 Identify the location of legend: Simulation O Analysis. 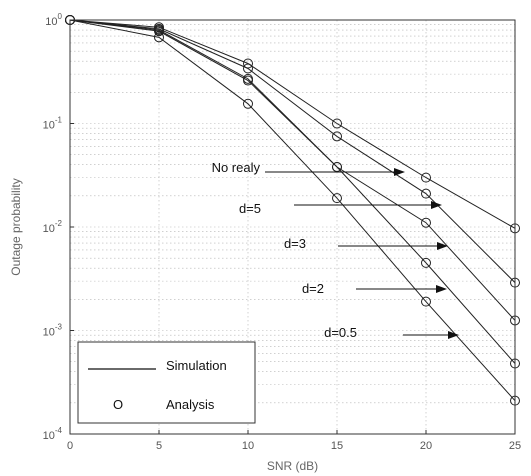
(166, 382).